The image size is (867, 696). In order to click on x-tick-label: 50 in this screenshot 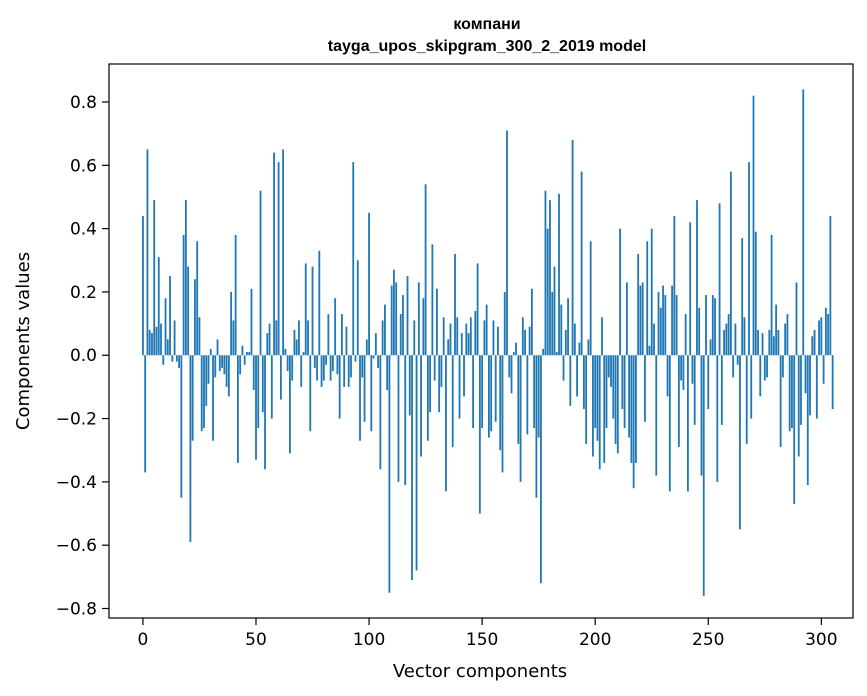, I will do `click(256, 640)`.